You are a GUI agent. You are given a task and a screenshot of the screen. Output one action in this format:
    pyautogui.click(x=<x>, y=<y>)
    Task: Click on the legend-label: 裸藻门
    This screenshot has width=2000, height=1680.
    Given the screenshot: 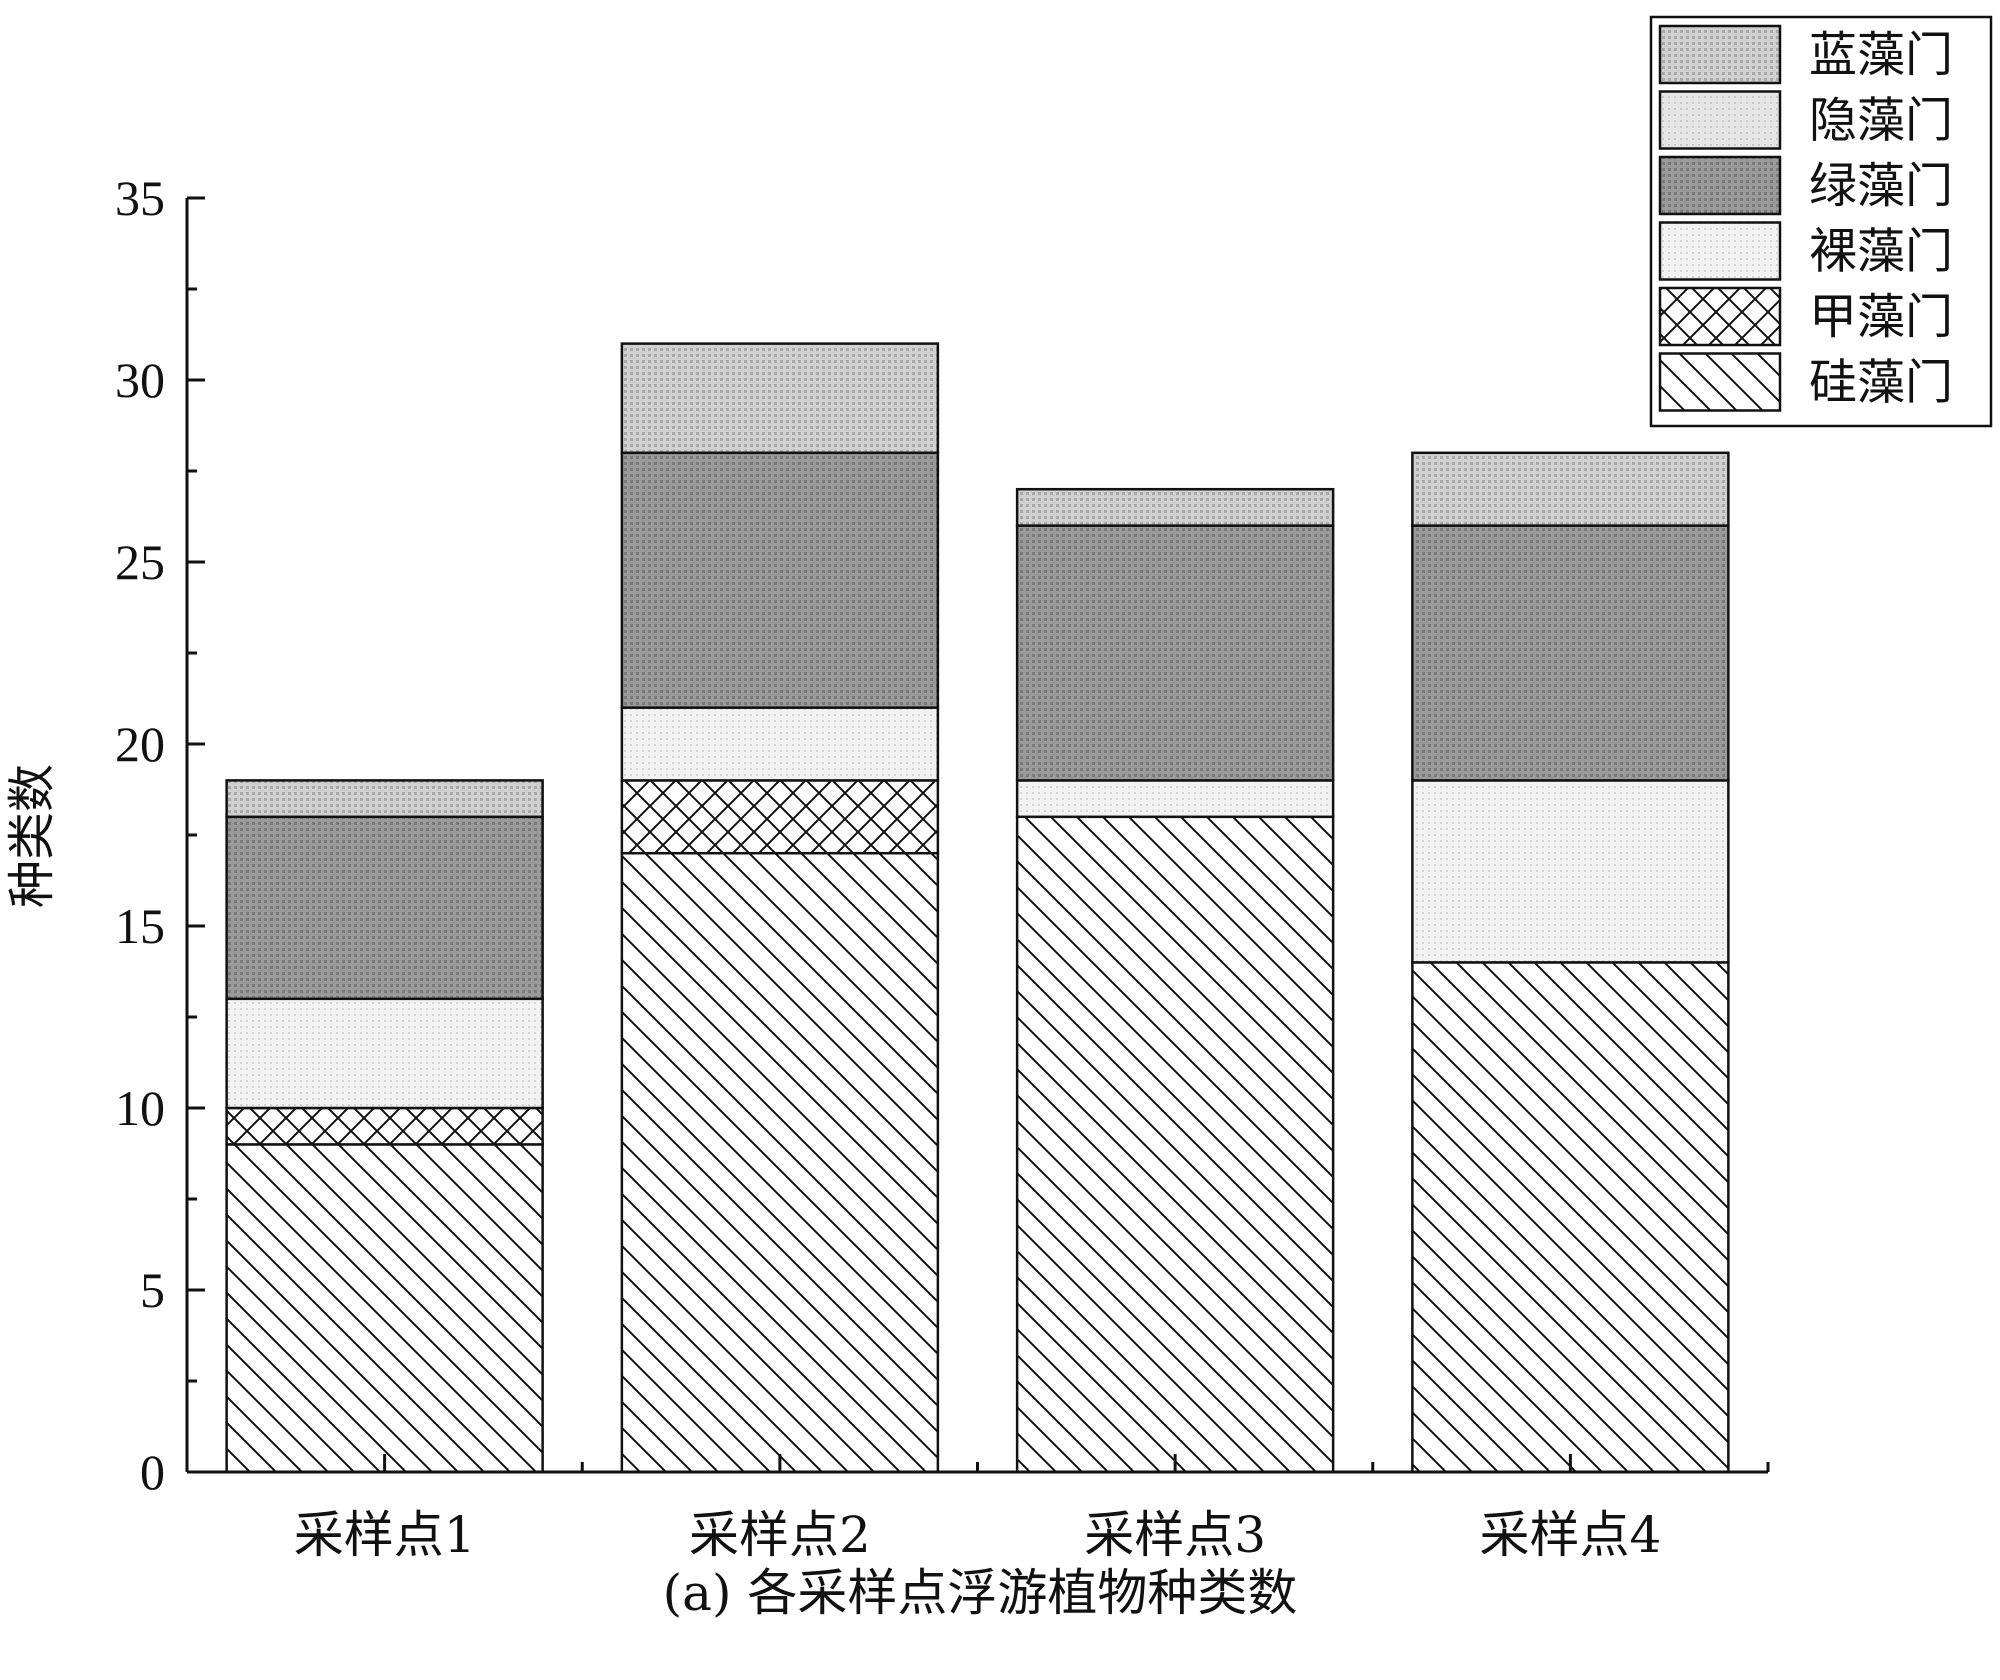 What is the action you would take?
    pyautogui.click(x=1881, y=252)
    